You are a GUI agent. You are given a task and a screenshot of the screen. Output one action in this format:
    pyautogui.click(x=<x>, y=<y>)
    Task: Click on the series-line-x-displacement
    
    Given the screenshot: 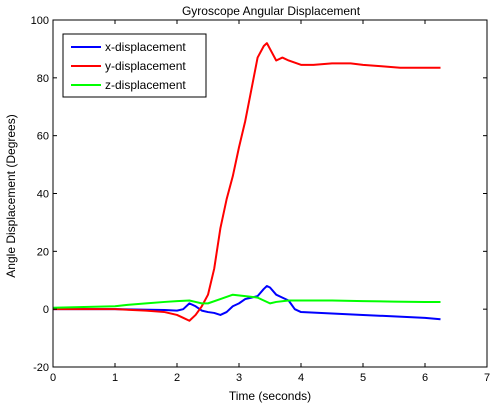 What is the action you would take?
    pyautogui.click(x=247, y=303)
    